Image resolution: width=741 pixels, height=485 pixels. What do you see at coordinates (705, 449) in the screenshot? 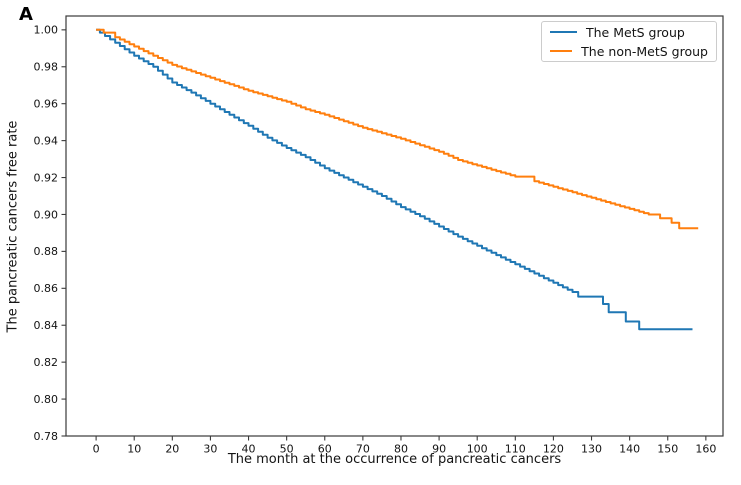
I see `x-tick-label: 160` at bounding box center [705, 449].